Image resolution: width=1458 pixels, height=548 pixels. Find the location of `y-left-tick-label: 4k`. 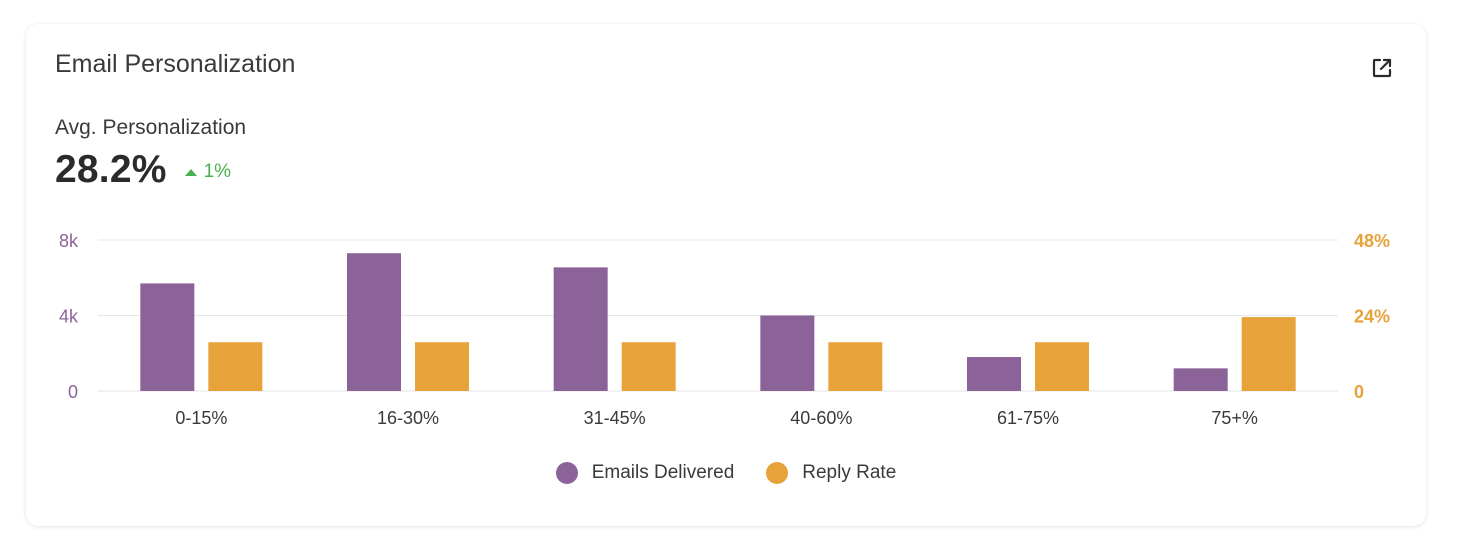

y-left-tick-label: 4k is located at coordinates (69, 317).